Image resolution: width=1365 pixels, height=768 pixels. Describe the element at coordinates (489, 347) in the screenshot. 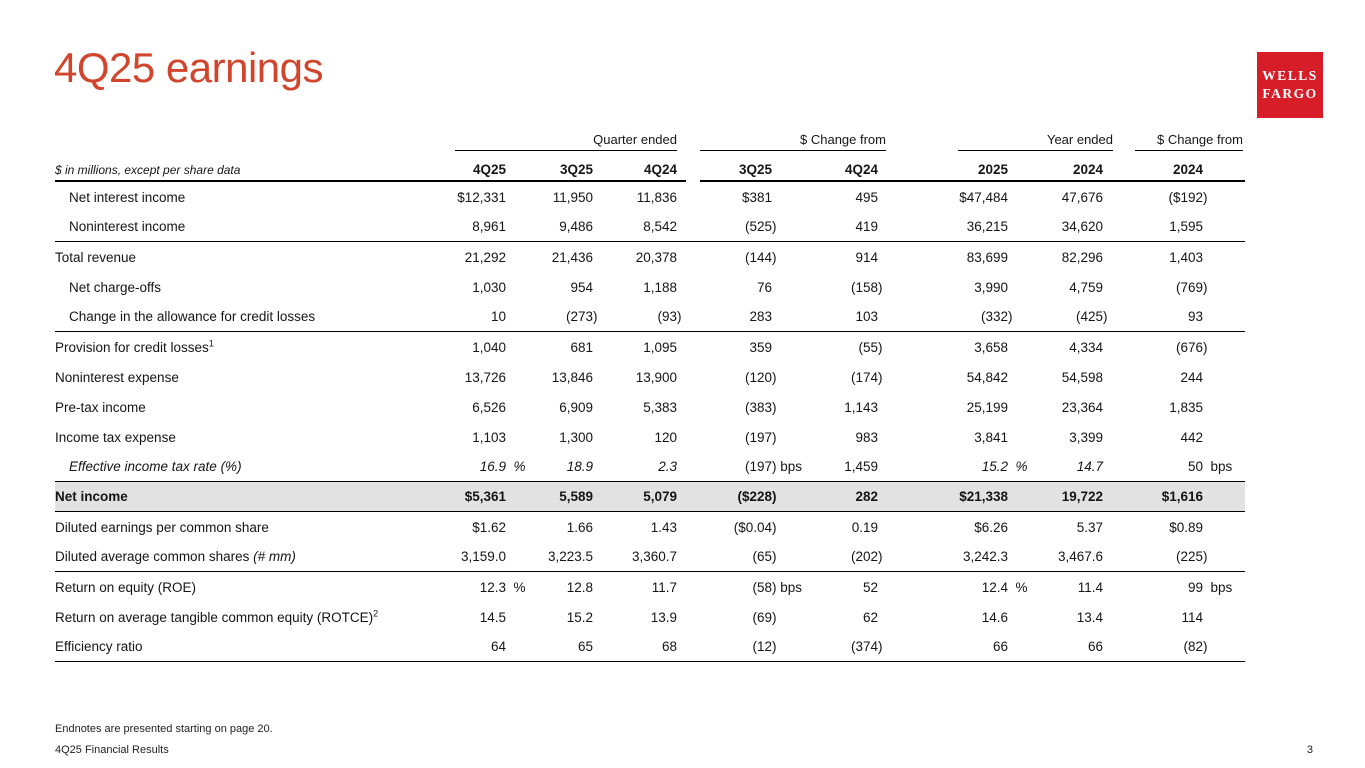

I see `table-cell: 1,040` at that location.